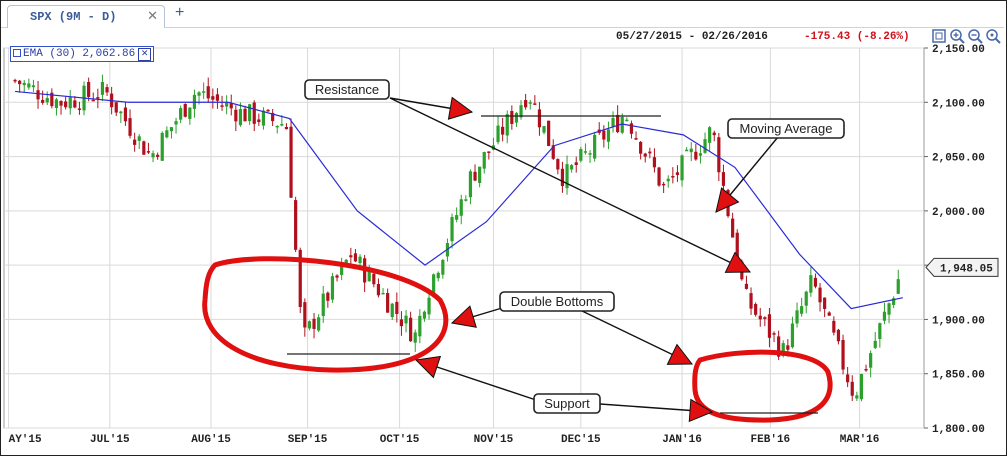 The image size is (1007, 456). What do you see at coordinates (957, 36) in the screenshot?
I see `zoom-in-icon` at bounding box center [957, 36].